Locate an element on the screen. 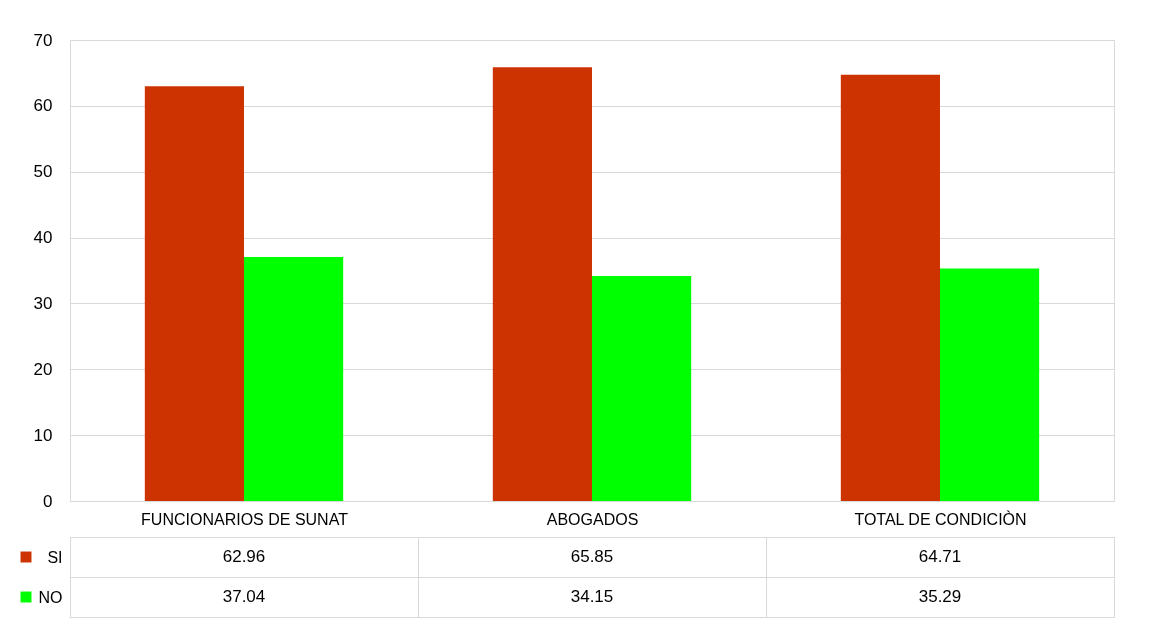 The height and width of the screenshot is (621, 1174). y-tick-label: 30 is located at coordinates (43, 303).